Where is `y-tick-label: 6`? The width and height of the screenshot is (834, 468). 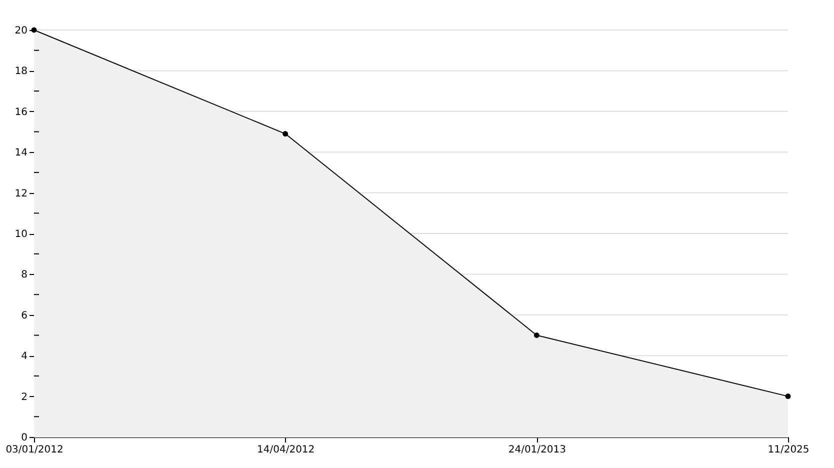
y-tick-label: 6 is located at coordinates (24, 316).